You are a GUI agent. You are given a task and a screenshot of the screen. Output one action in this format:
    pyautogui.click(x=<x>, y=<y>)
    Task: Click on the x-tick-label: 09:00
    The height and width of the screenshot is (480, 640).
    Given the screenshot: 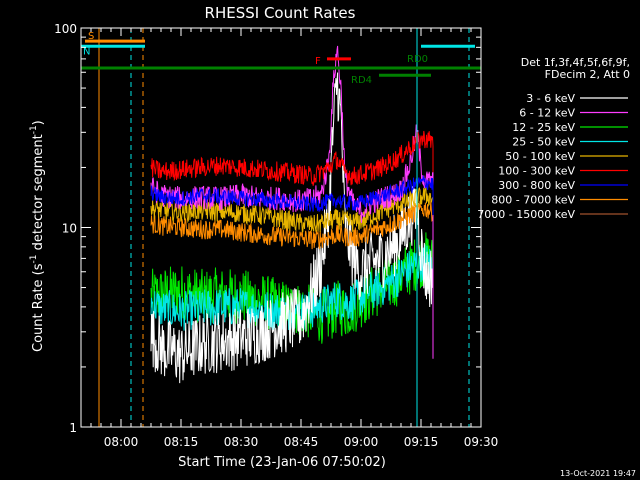 What is the action you would take?
    pyautogui.click(x=361, y=442)
    